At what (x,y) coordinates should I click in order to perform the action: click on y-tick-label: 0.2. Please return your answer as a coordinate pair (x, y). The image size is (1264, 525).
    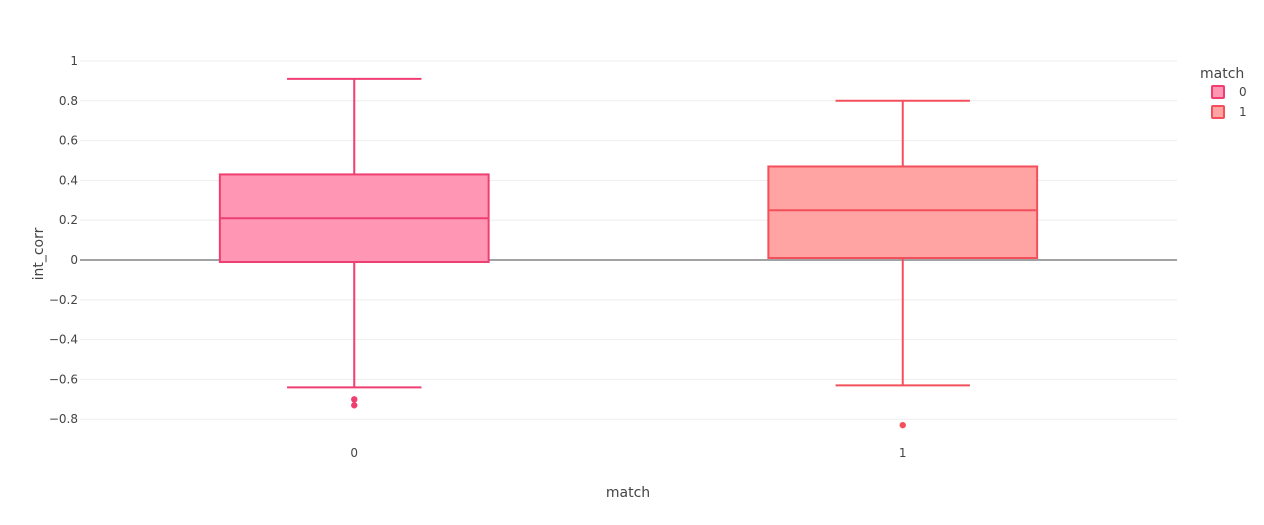
    Looking at the image, I should click on (68, 220).